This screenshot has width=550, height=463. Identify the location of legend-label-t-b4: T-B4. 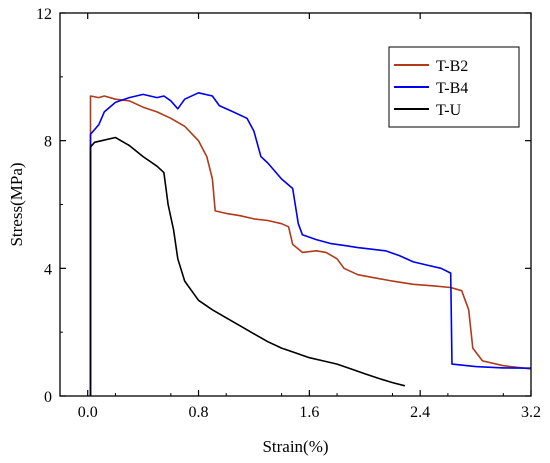
(452, 88).